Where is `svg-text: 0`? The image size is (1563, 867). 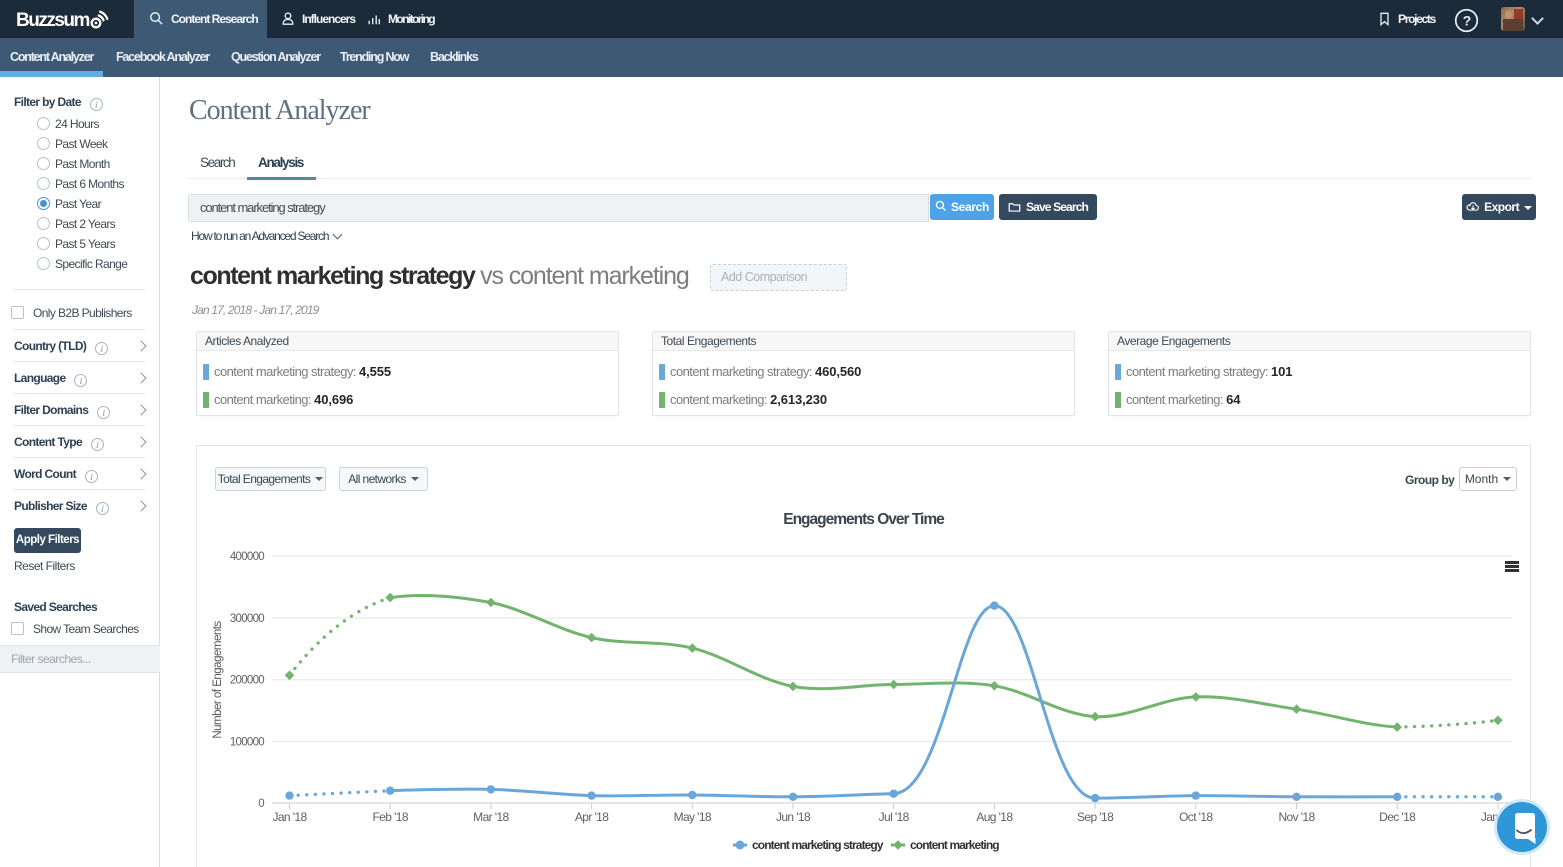
svg-text: 0 is located at coordinates (261, 804).